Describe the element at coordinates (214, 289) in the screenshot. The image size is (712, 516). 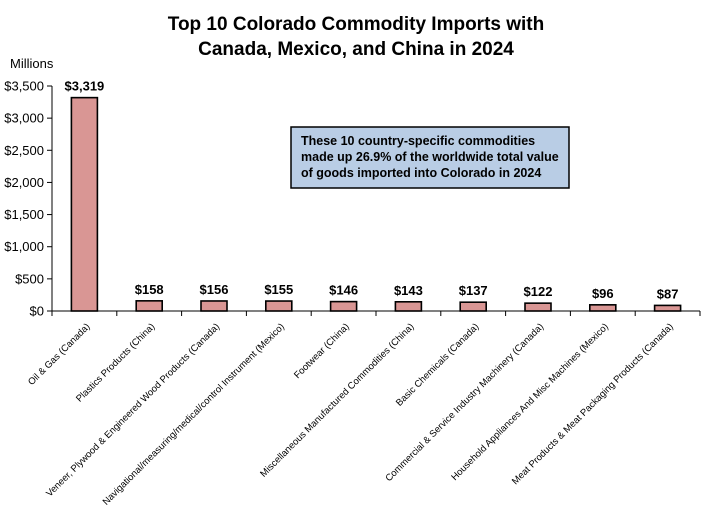
I see `data-label: $156` at that location.